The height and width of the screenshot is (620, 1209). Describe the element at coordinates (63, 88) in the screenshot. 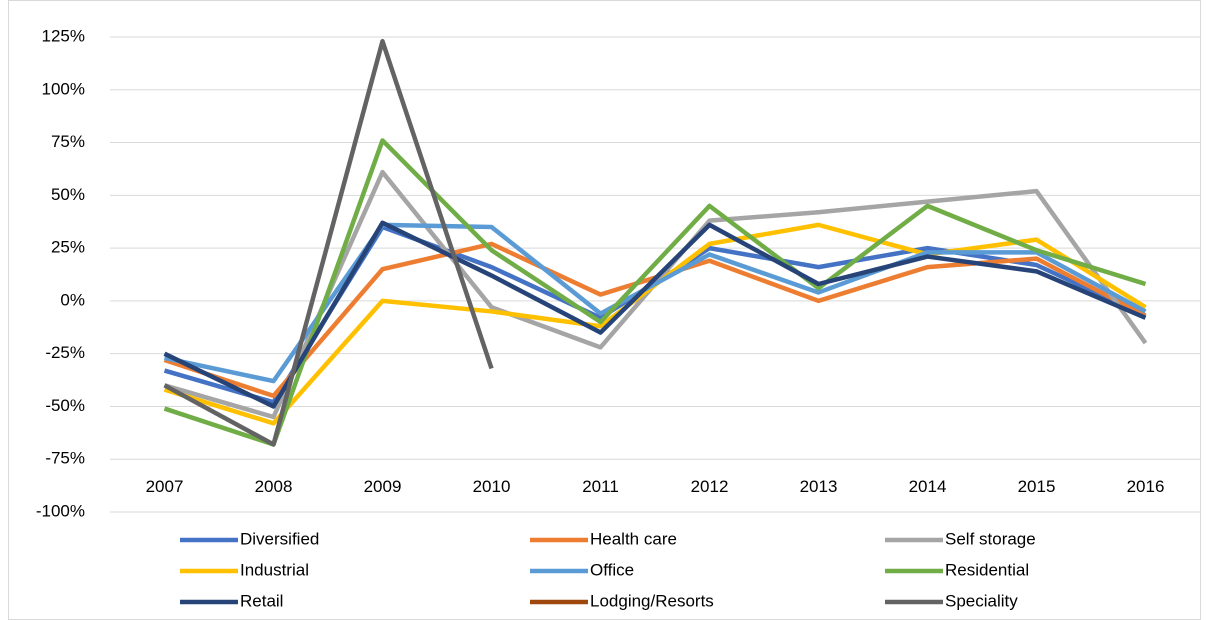

I see `y-tick-label: 100%` at that location.